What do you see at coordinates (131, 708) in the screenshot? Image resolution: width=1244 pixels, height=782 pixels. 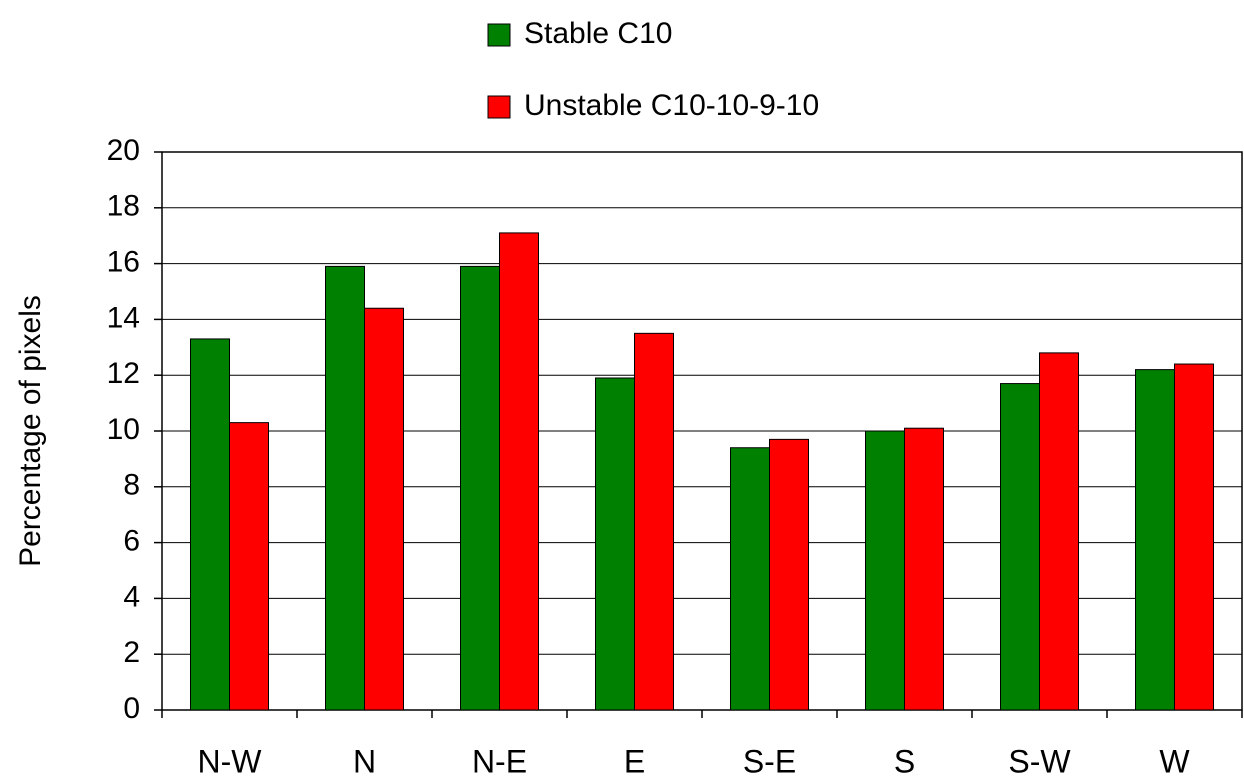 I see `y-tick-label: 0` at bounding box center [131, 708].